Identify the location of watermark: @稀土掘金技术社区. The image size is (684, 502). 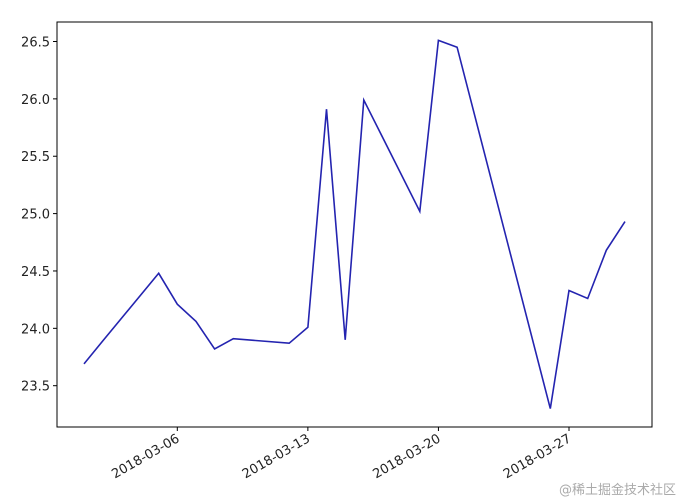
(617, 490).